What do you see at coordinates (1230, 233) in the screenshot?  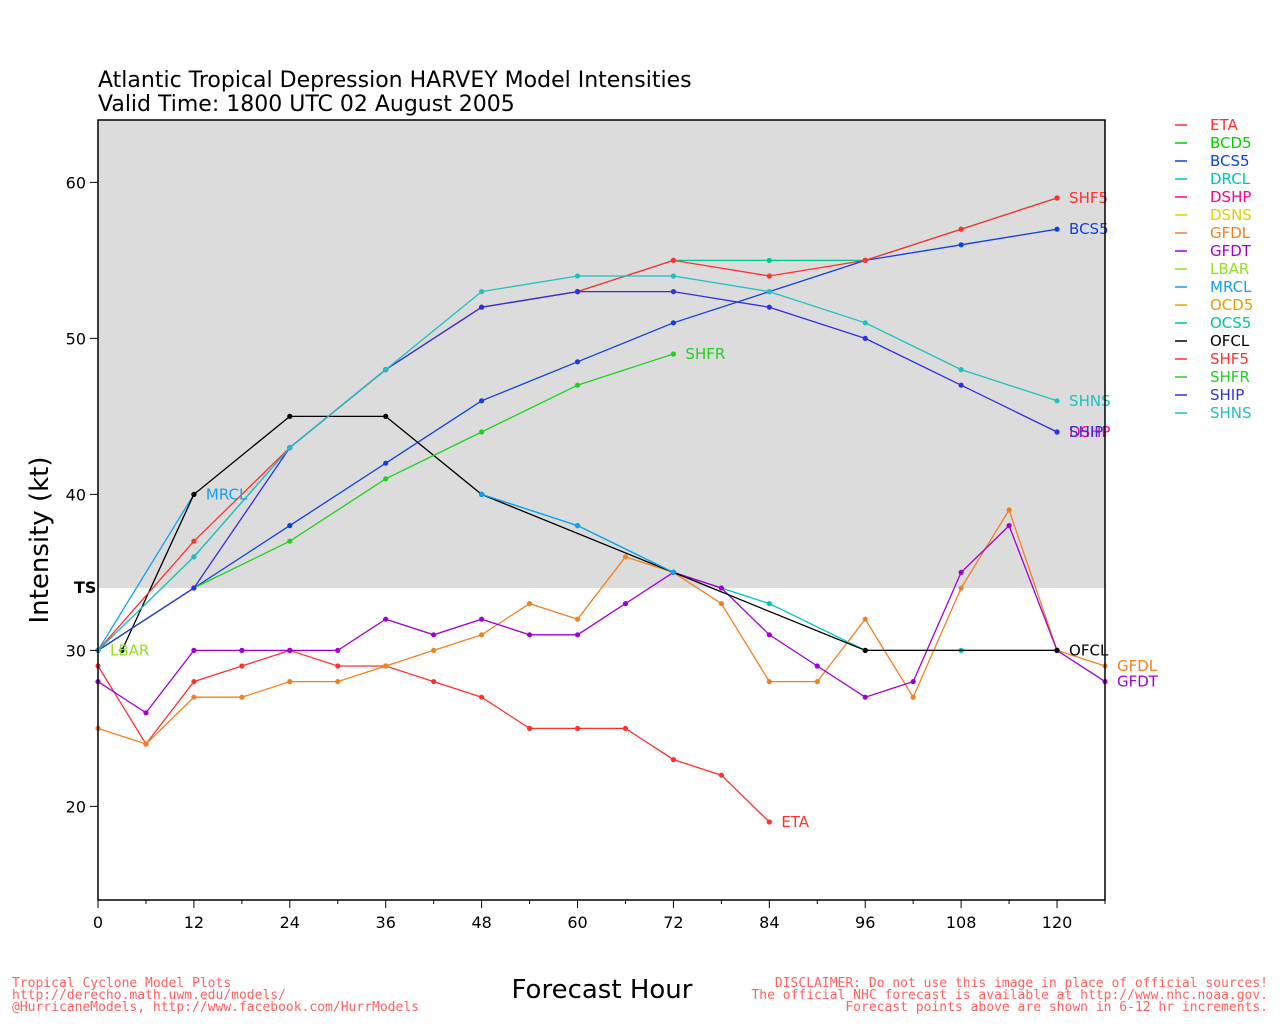 I see `legend-entry-gfdl: GFDL` at bounding box center [1230, 233].